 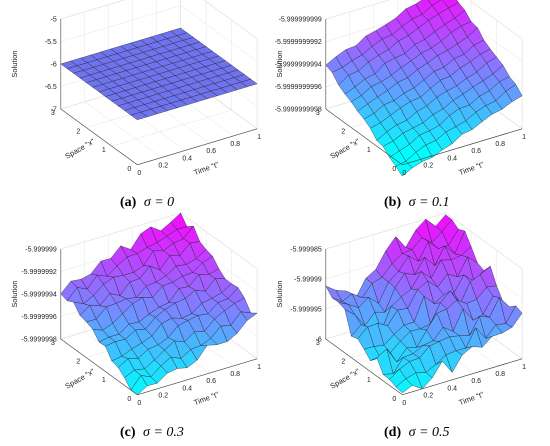 I want to click on caption-b-id: (b), so click(x=392, y=202).